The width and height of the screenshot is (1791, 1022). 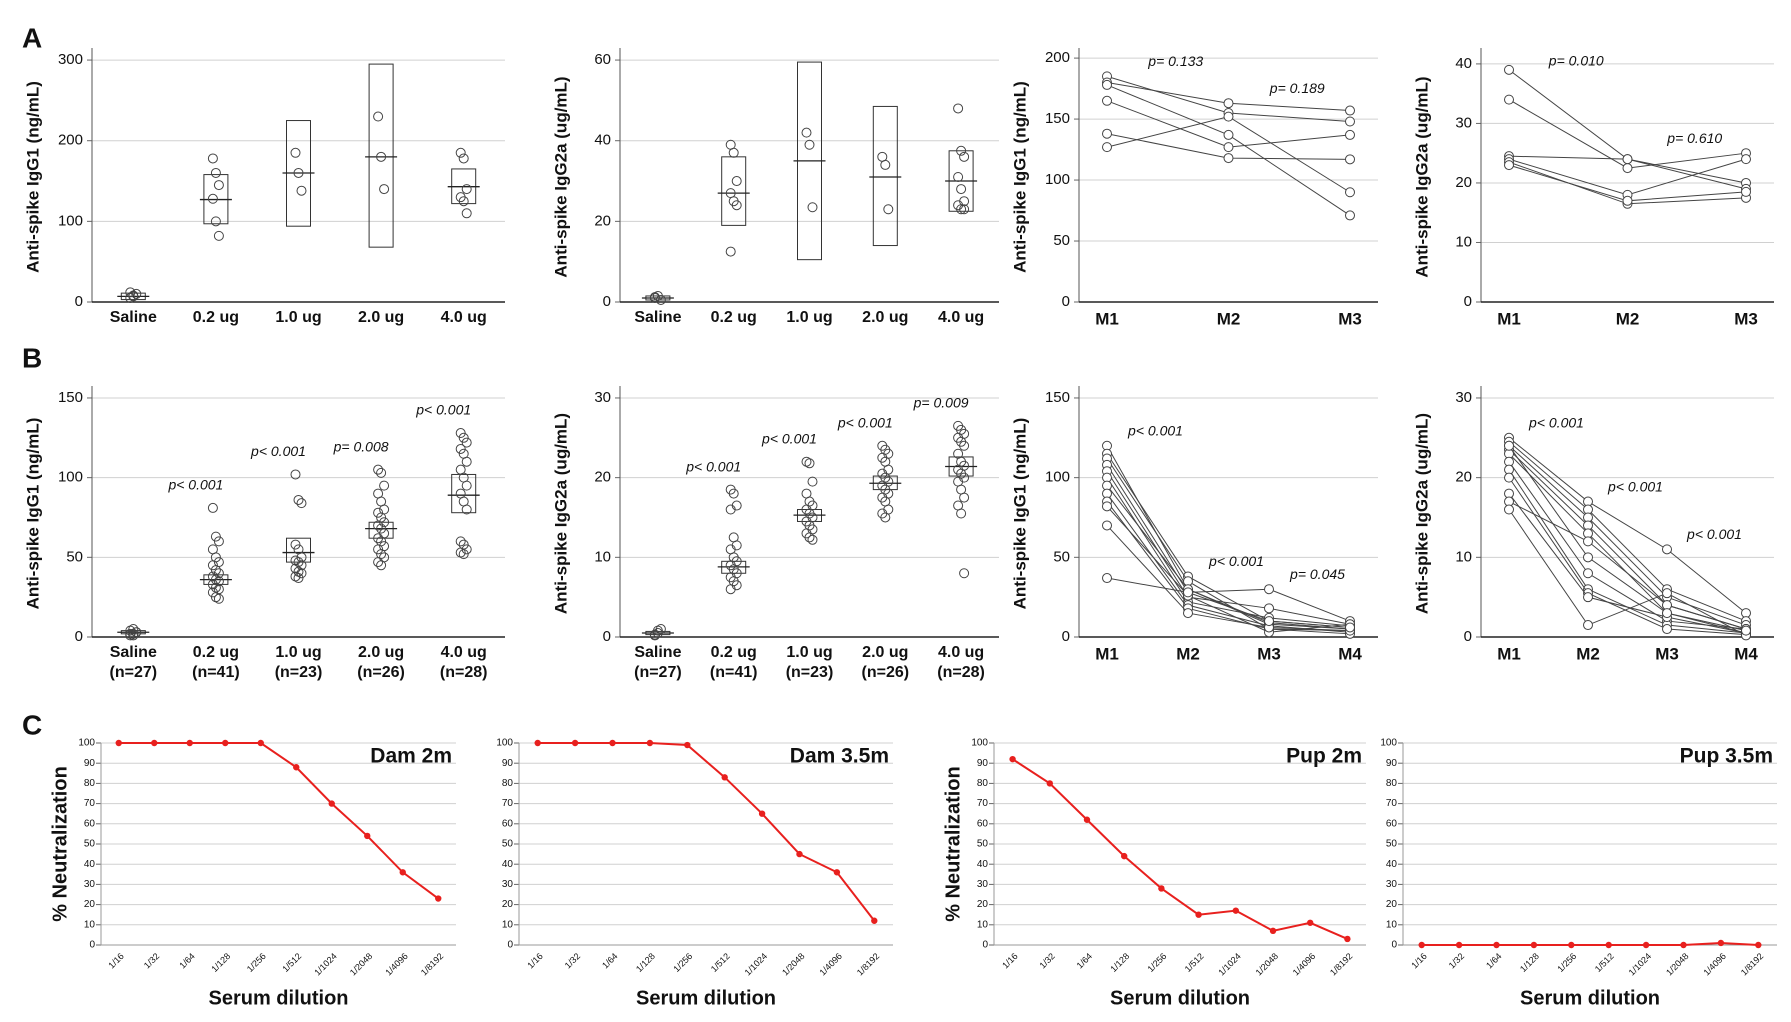 I want to click on p-value: p= 0.008, so click(x=361, y=446).